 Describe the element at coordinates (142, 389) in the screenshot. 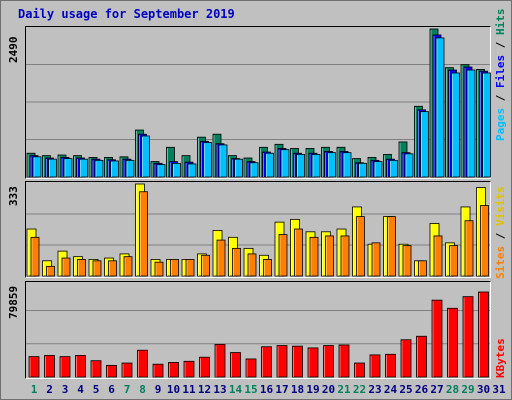

I see `x-tick-label-8: 8` at that location.